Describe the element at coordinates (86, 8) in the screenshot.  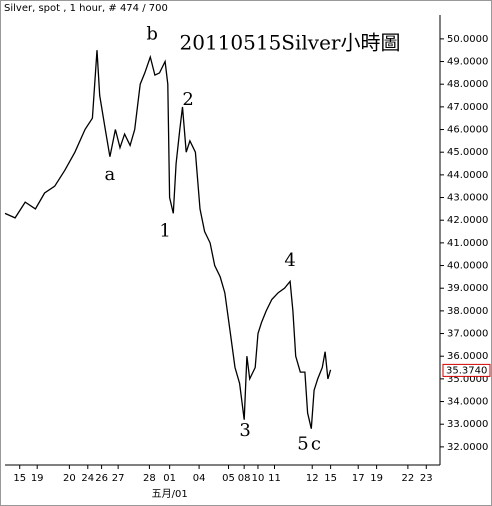
I see `chart-header: Silver, spot , 1 hour, # 474 / 700` at that location.